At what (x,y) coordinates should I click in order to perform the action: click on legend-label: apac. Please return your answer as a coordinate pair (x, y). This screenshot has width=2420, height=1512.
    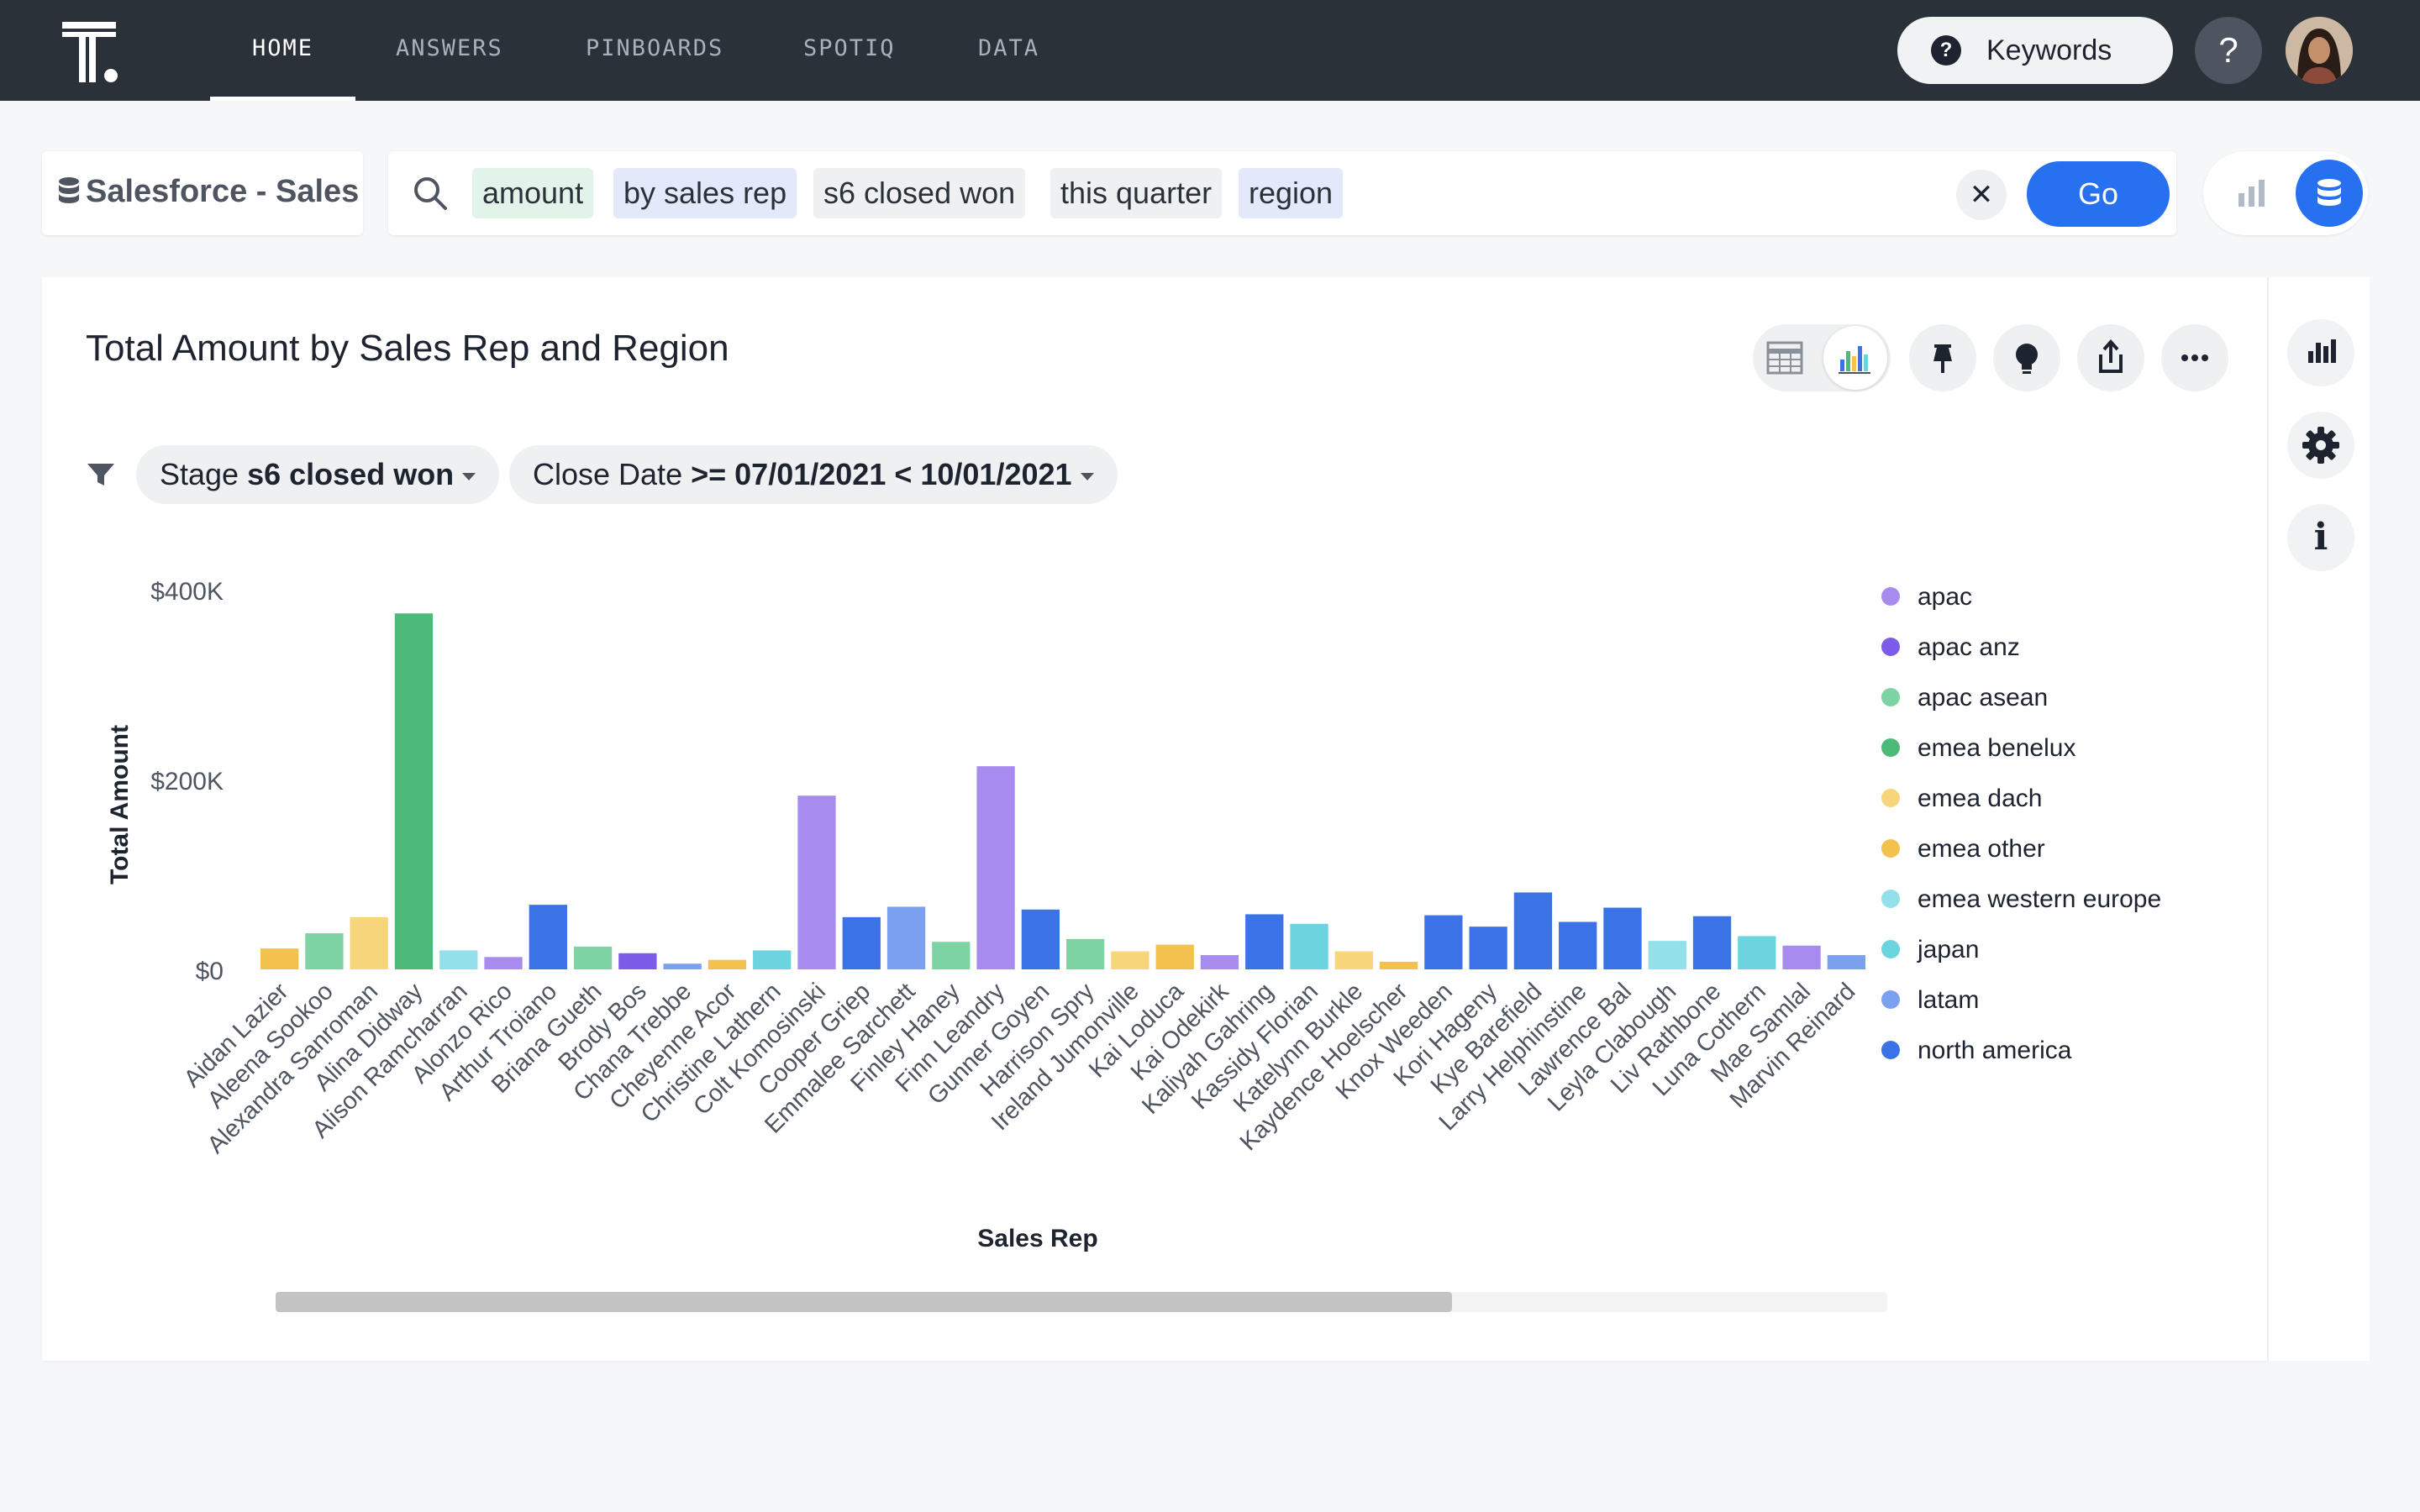
    Looking at the image, I should click on (1945, 597).